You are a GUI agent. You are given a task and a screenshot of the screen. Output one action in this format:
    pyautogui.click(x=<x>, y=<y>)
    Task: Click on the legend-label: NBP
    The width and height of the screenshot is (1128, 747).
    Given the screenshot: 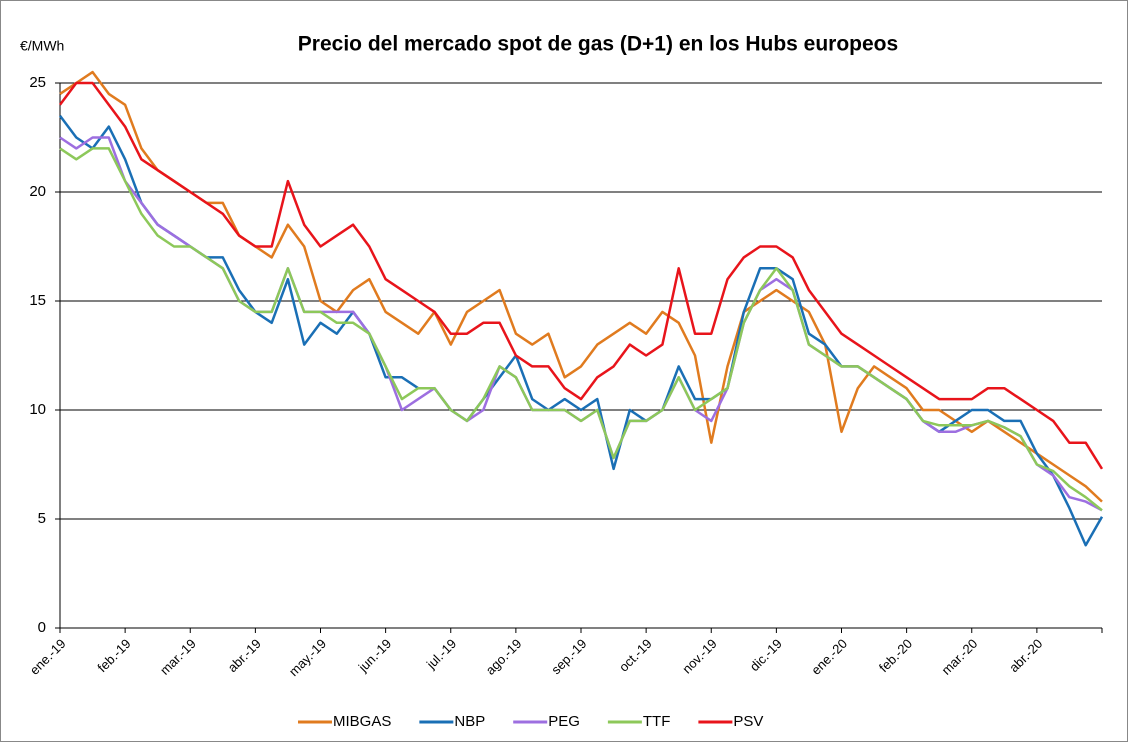 What is the action you would take?
    pyautogui.click(x=469, y=721)
    